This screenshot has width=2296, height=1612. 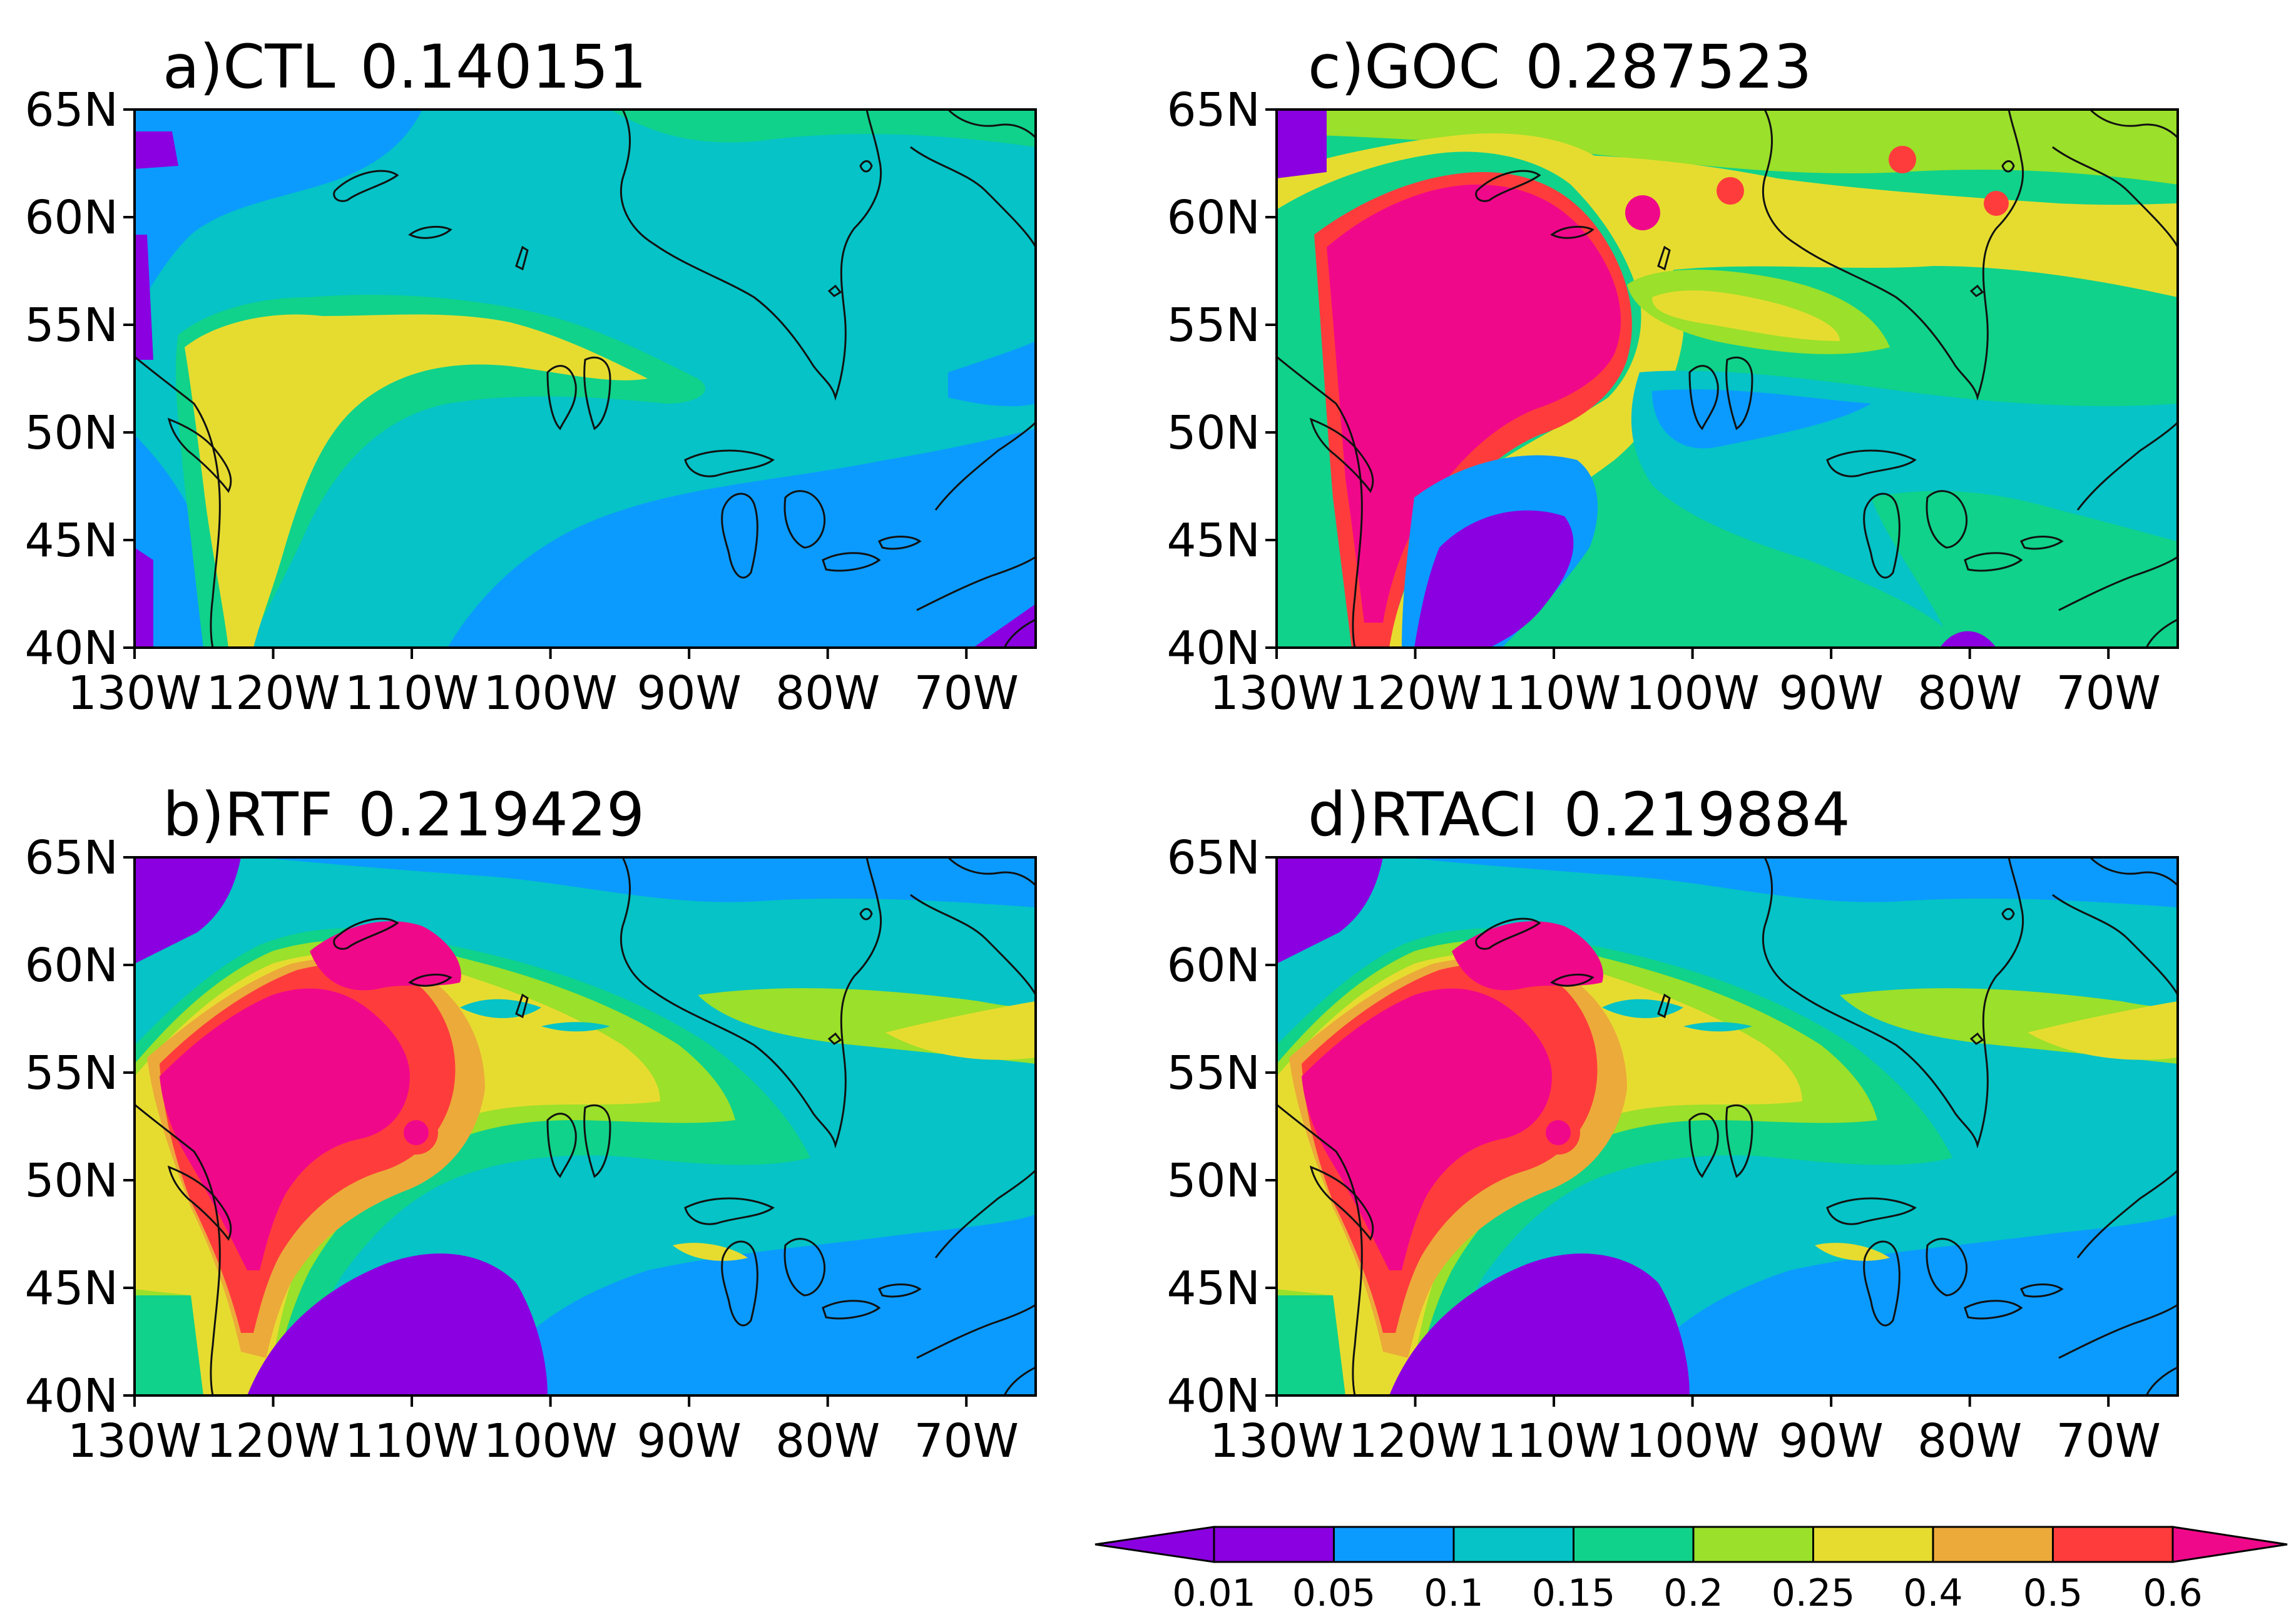 What do you see at coordinates (2172, 1591) in the screenshot?
I see `colorbar-label: 0.6` at bounding box center [2172, 1591].